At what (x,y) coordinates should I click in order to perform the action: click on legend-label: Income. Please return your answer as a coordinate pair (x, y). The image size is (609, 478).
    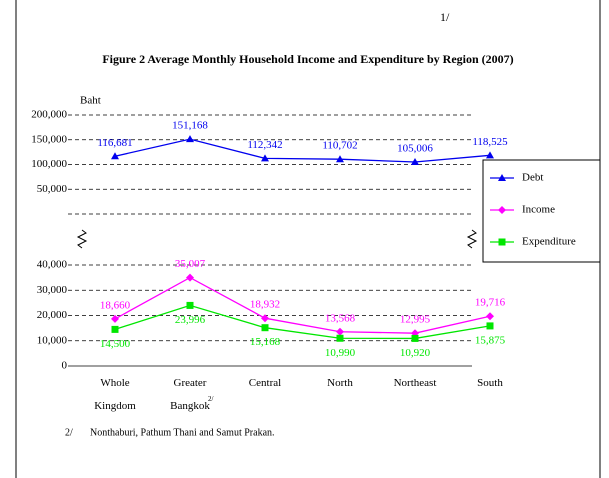
    Looking at the image, I should click on (538, 210).